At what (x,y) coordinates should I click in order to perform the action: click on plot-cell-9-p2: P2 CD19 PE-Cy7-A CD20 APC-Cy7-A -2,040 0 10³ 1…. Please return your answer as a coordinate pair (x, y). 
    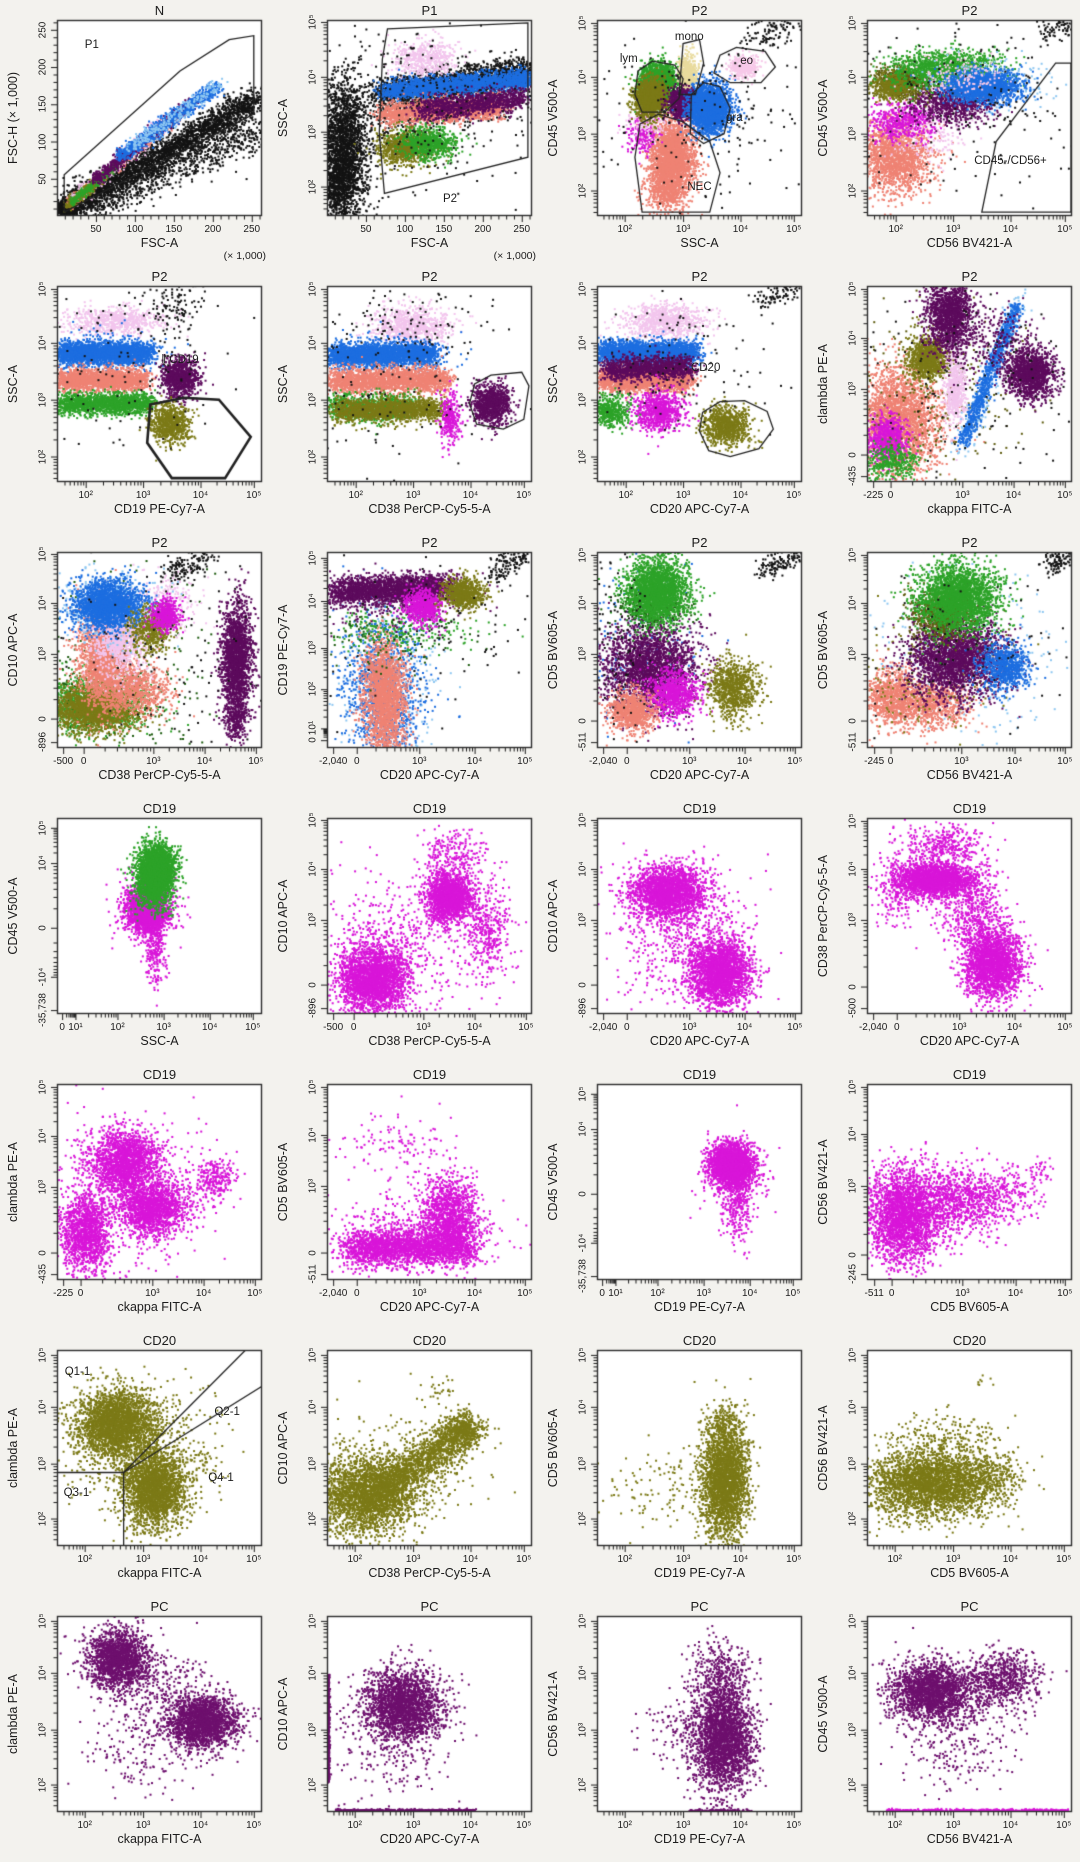
    Looking at the image, I should click on (405, 665).